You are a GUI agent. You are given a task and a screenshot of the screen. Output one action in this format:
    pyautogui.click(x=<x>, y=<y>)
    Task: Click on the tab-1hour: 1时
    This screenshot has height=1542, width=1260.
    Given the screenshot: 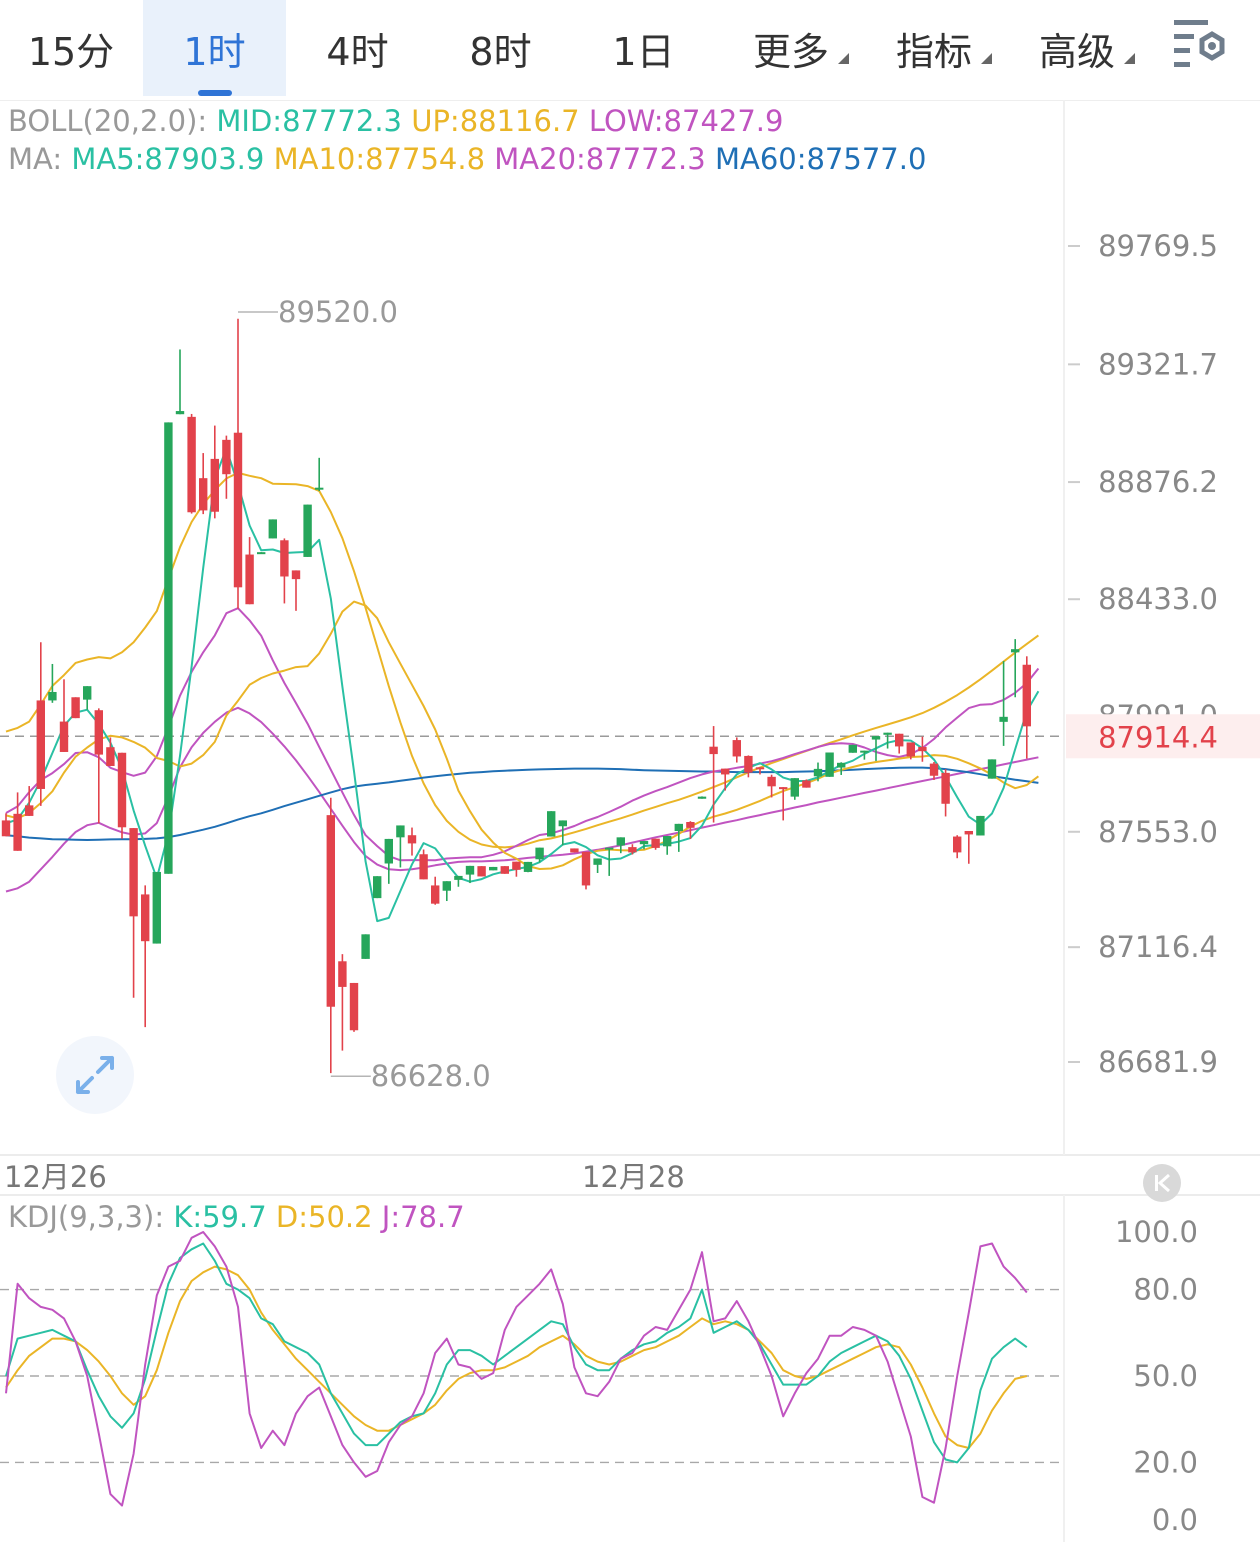 What is the action you would take?
    pyautogui.click(x=214, y=48)
    